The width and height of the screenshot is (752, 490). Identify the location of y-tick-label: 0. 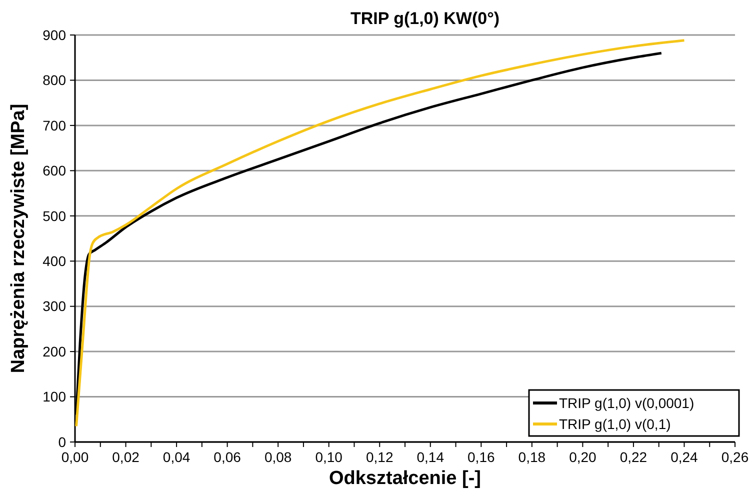
(62, 442).